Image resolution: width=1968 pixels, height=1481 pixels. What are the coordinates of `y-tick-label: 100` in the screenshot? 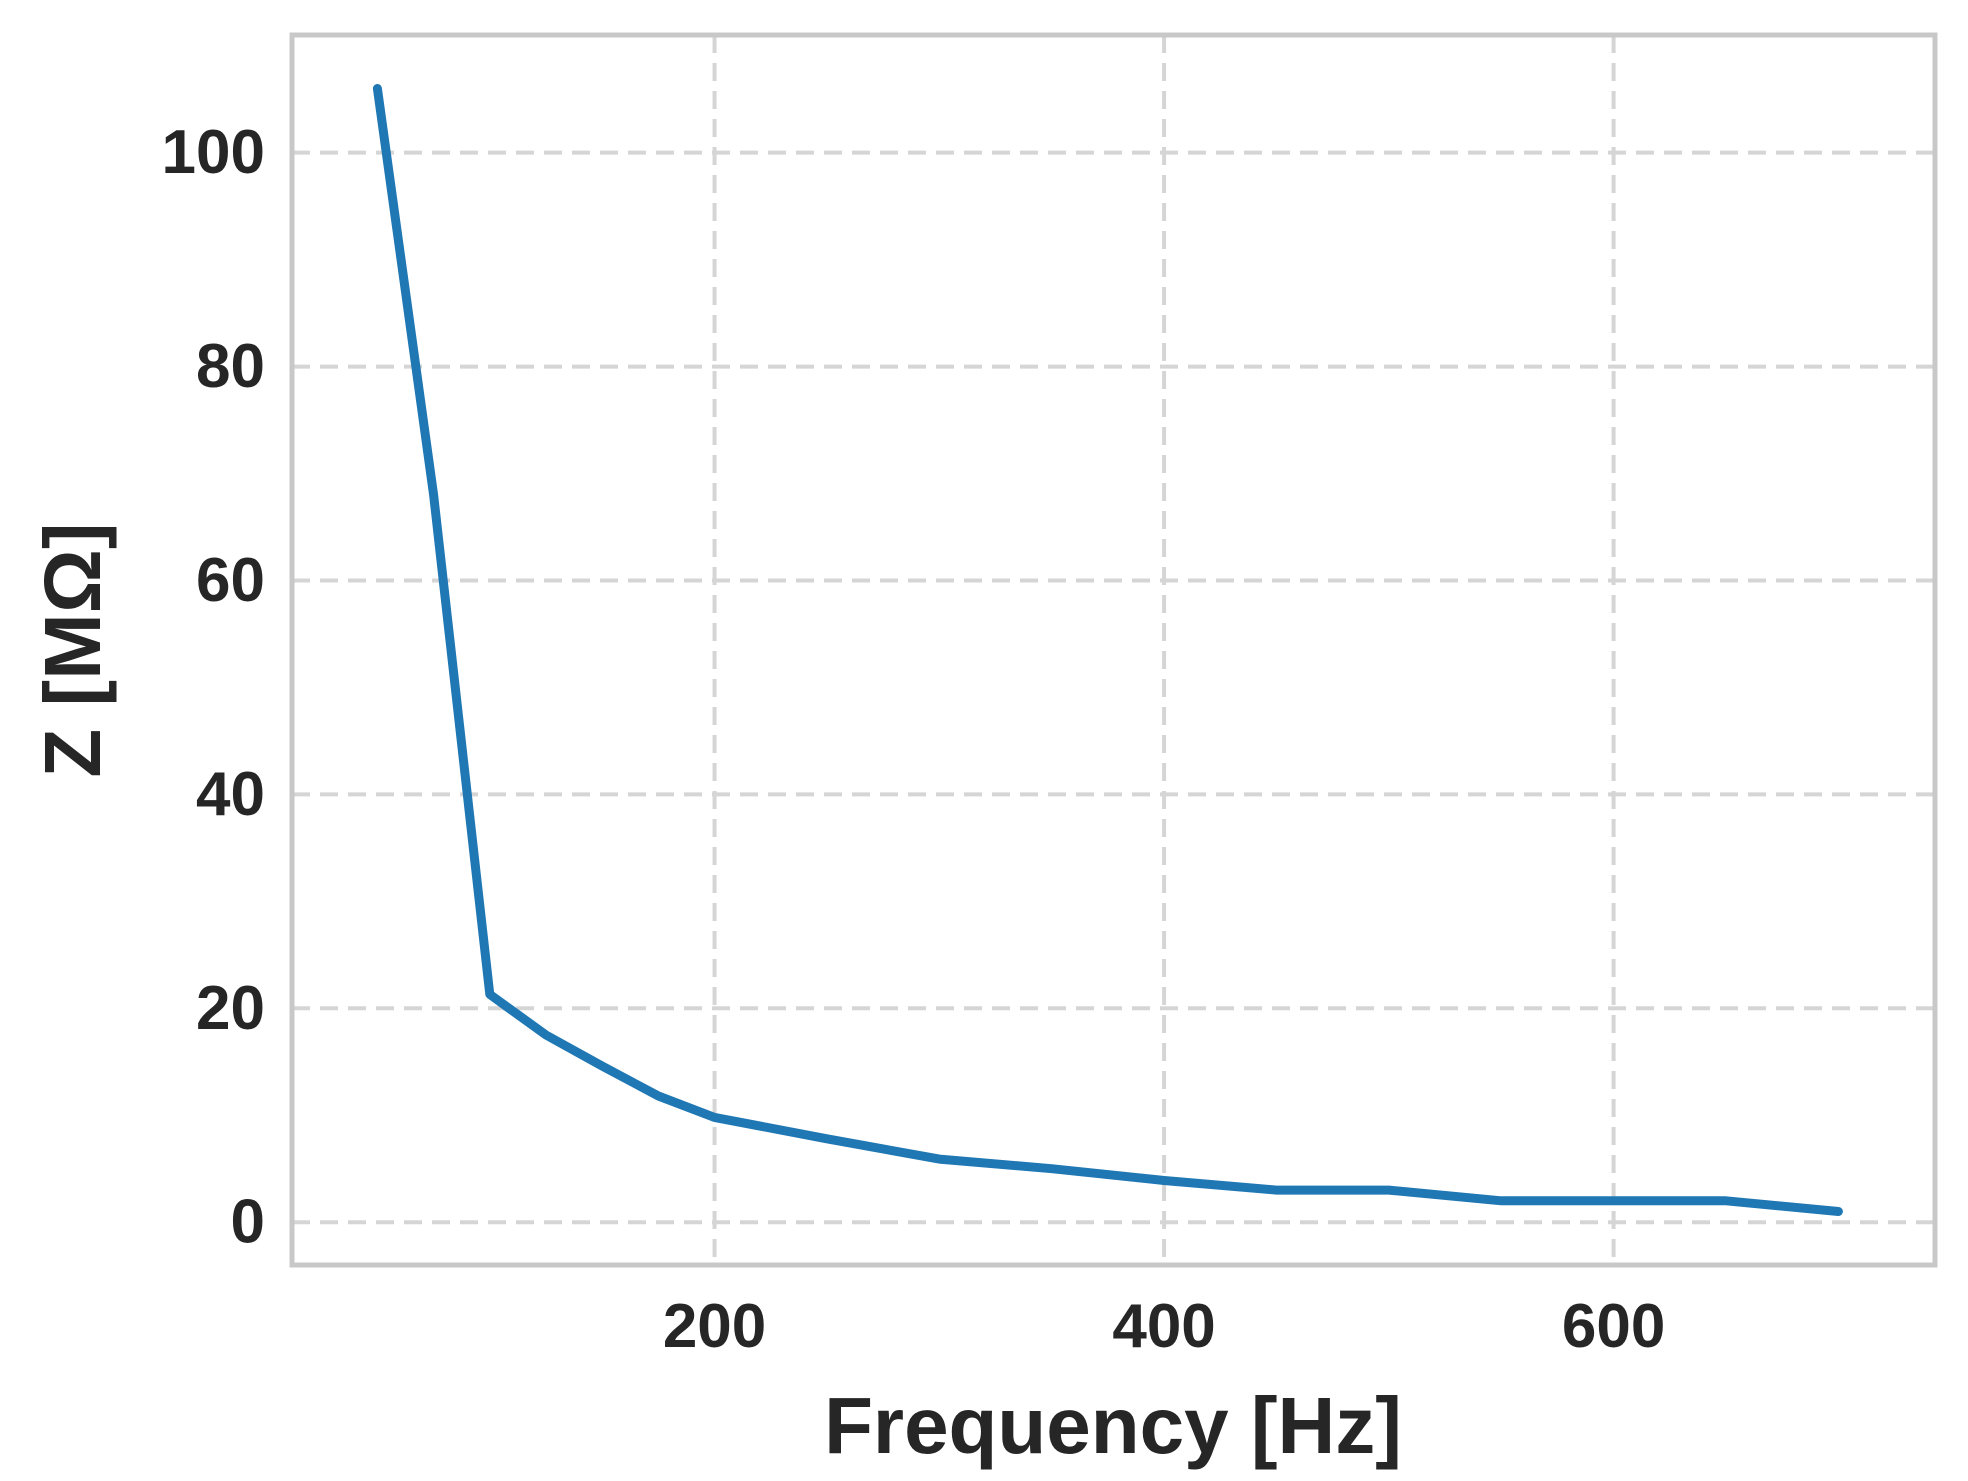 It's located at (213, 152).